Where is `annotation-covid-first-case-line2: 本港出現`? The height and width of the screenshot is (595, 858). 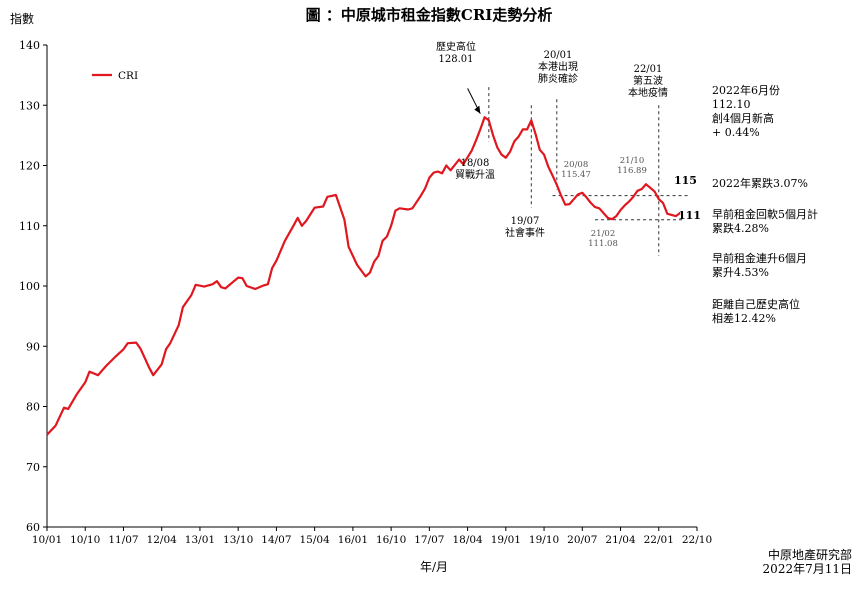 annotation-covid-first-case-line2: 本港出現 is located at coordinates (558, 67).